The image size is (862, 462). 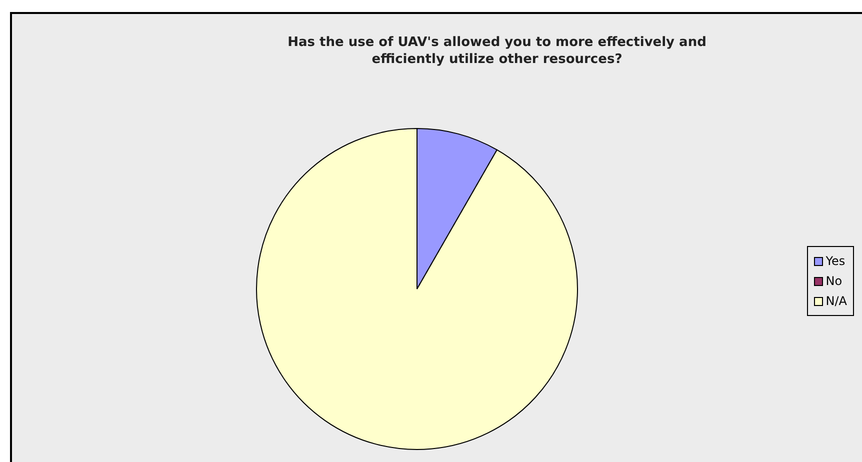 I want to click on chart-title: Has the use of UAV's allowed you to more effectively and efficiently utilize other resources?, so click(x=497, y=51).